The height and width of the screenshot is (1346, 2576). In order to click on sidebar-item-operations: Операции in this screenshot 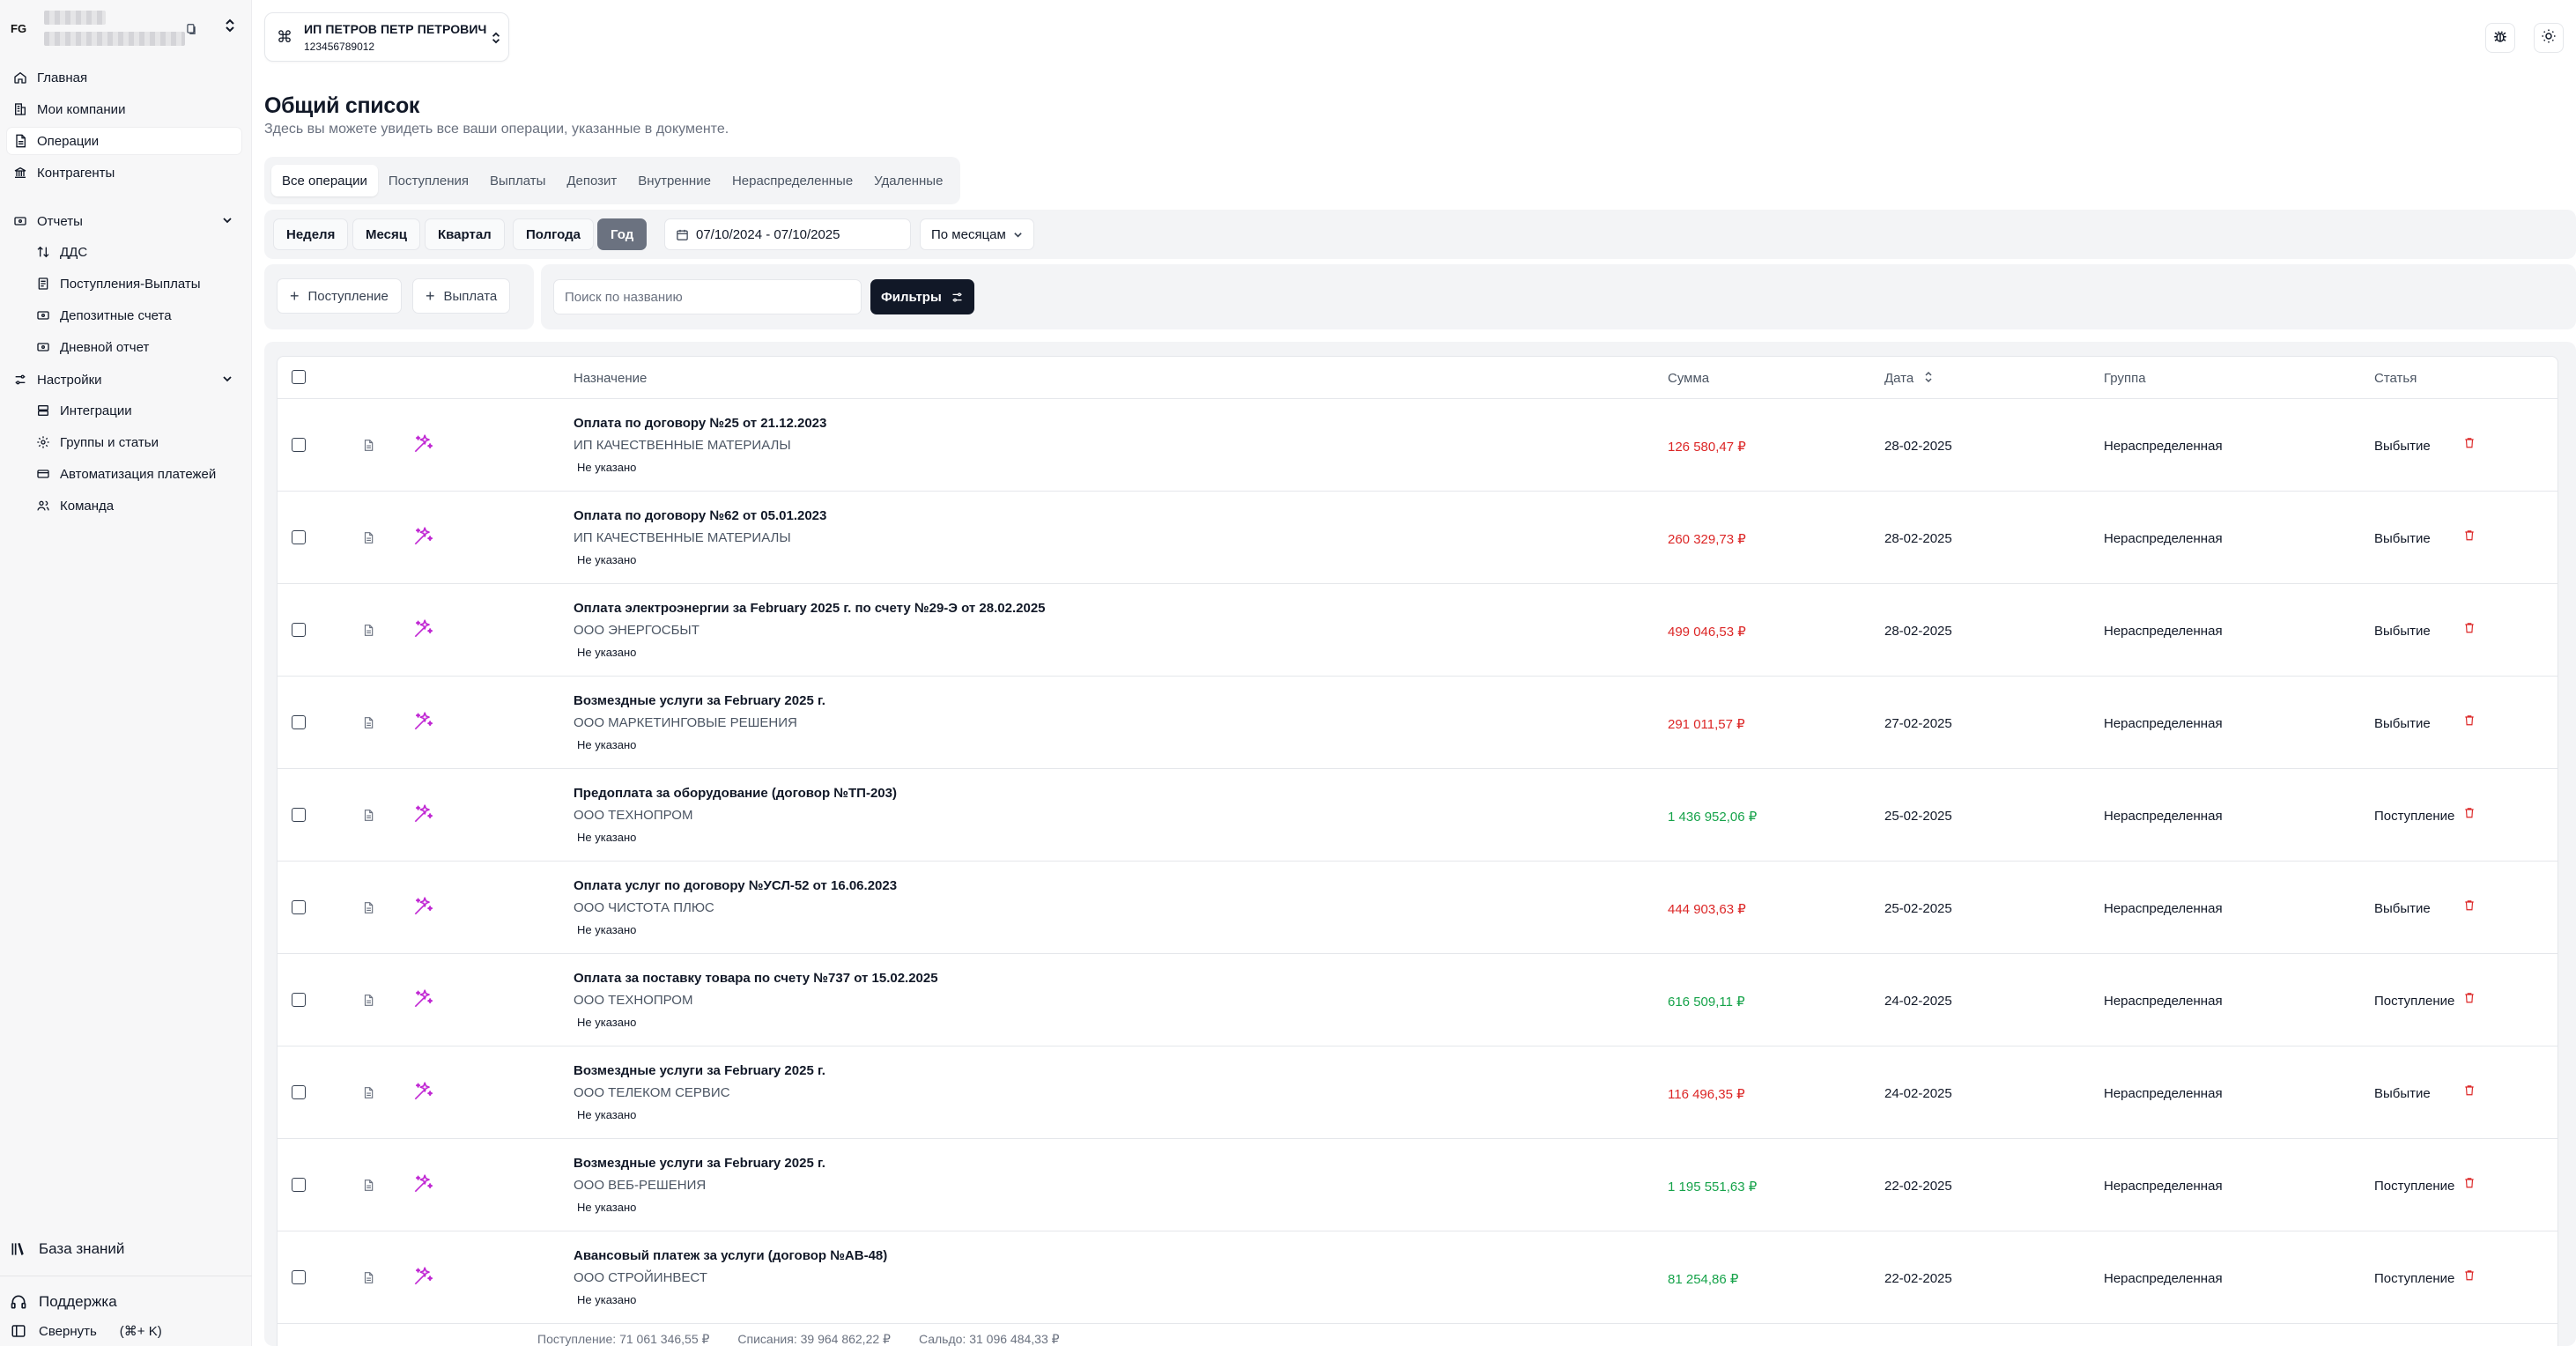, I will do `click(124, 141)`.